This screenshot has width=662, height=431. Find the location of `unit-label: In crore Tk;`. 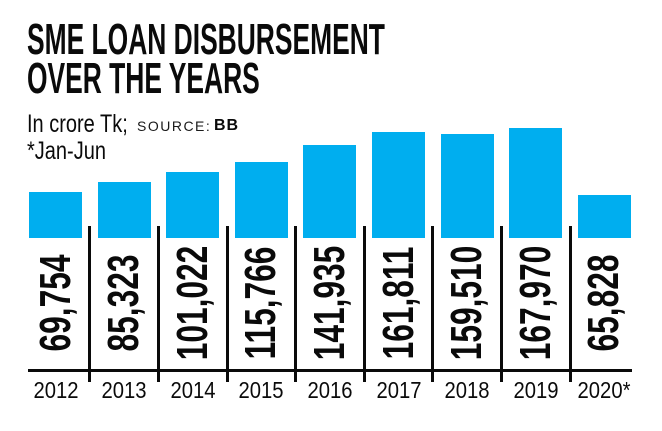

unit-label: In crore Tk; is located at coordinates (77, 124).